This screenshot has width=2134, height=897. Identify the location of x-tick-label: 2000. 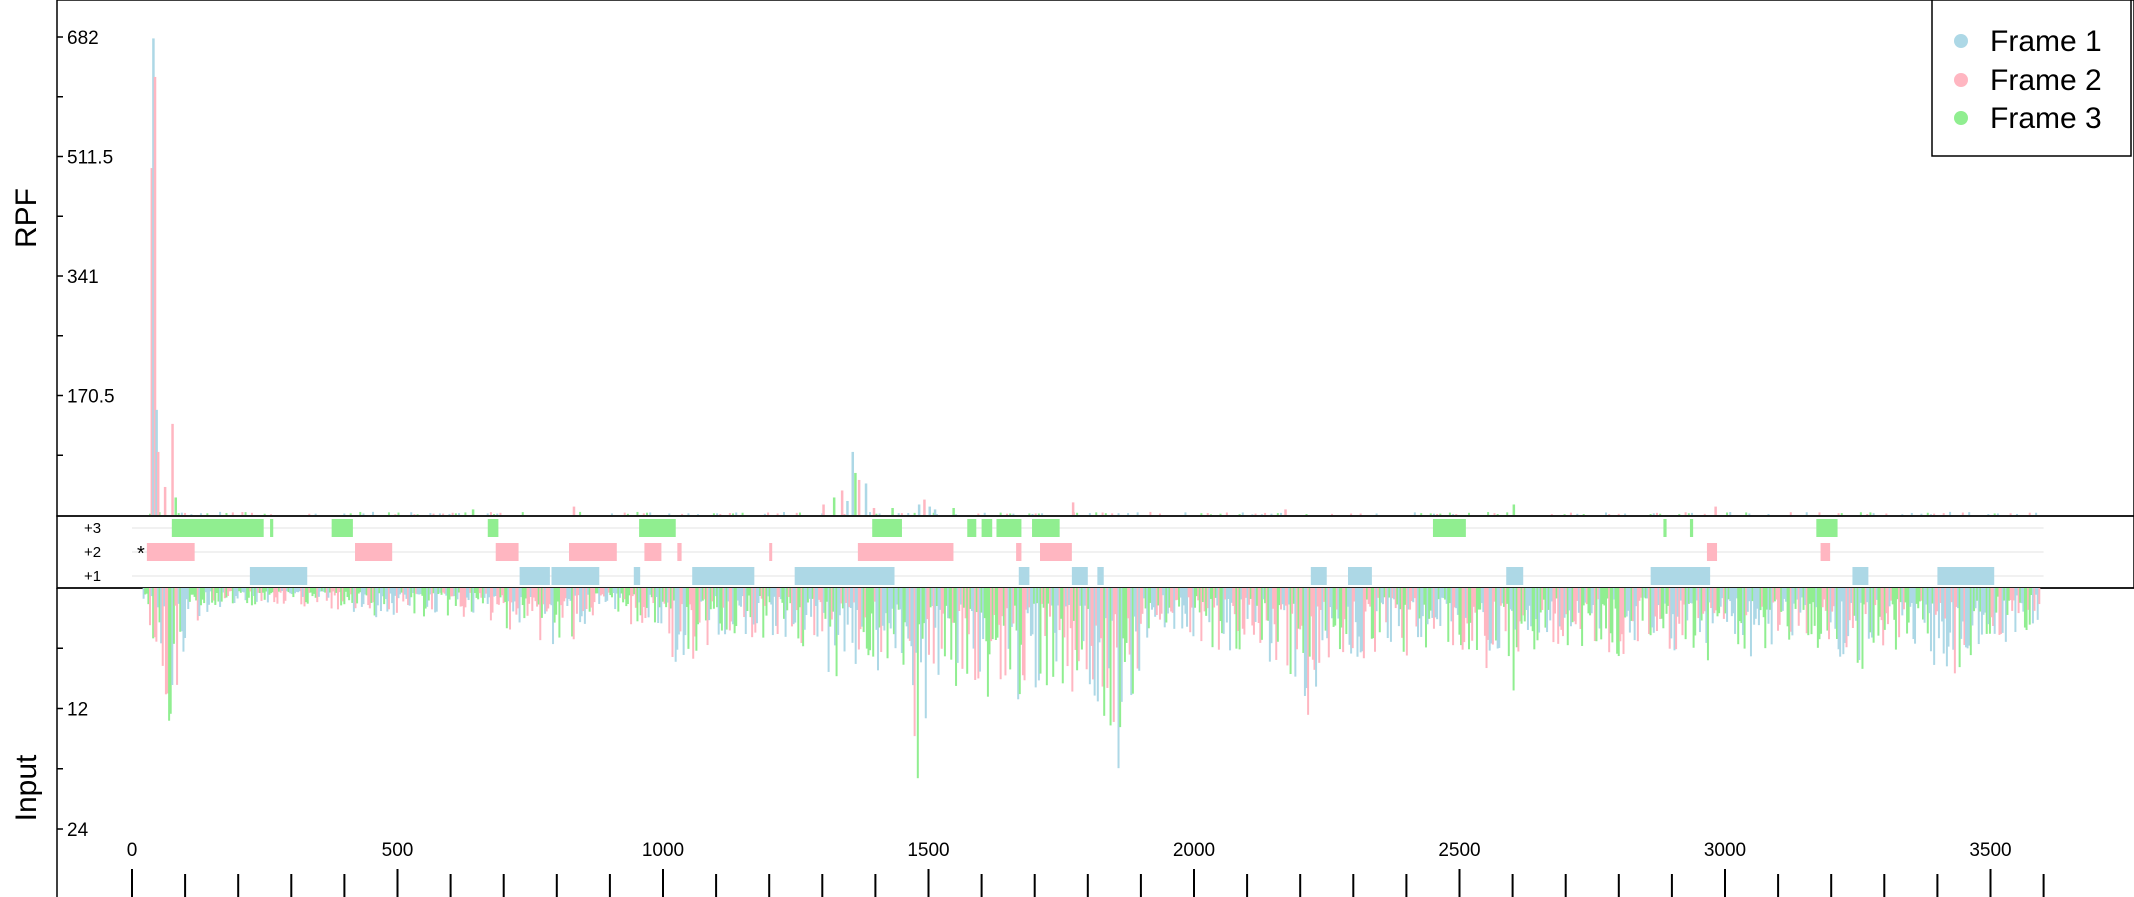
(1194, 850).